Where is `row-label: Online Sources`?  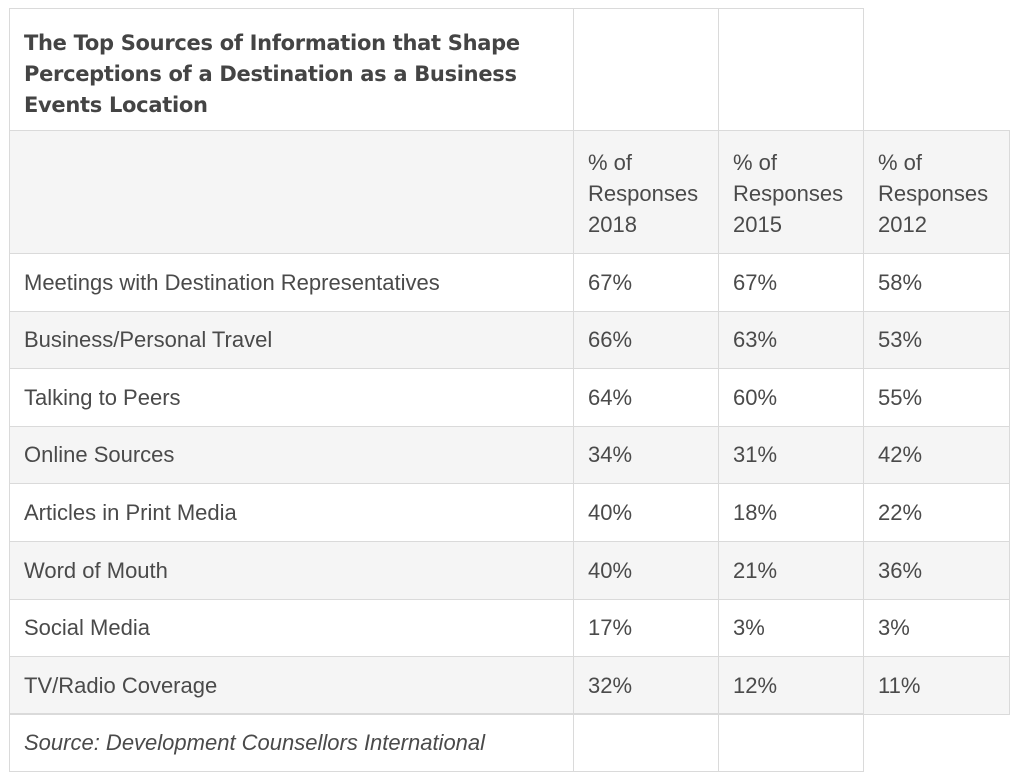
row-label: Online Sources is located at coordinates (291, 455).